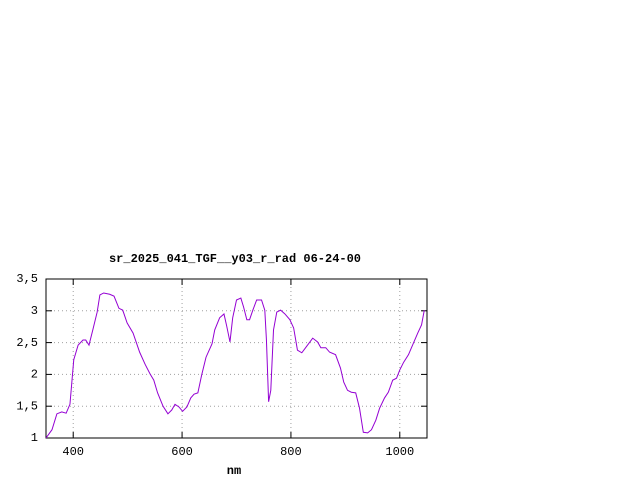 This screenshot has width=640, height=480. Describe the element at coordinates (235, 259) in the screenshot. I see `chart-title: sr_2025_041_TGF__y03_r_rad 06-24-00` at that location.